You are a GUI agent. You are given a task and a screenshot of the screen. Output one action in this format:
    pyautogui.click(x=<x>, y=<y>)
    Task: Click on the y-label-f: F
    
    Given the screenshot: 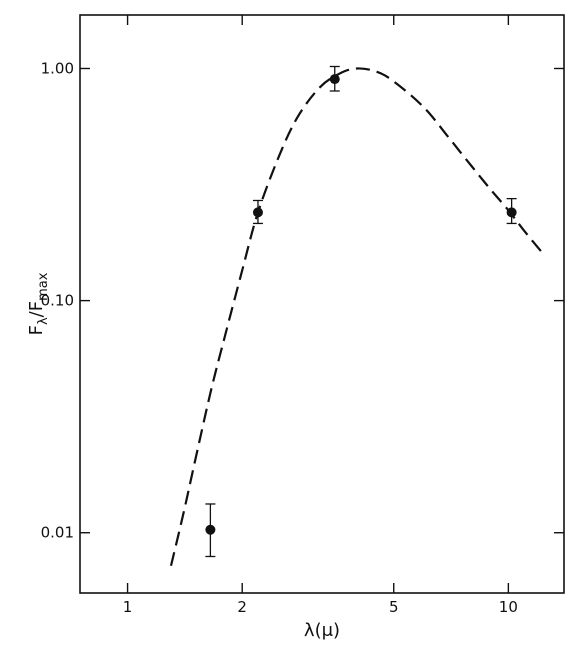 What is the action you would take?
    pyautogui.click(x=36, y=330)
    